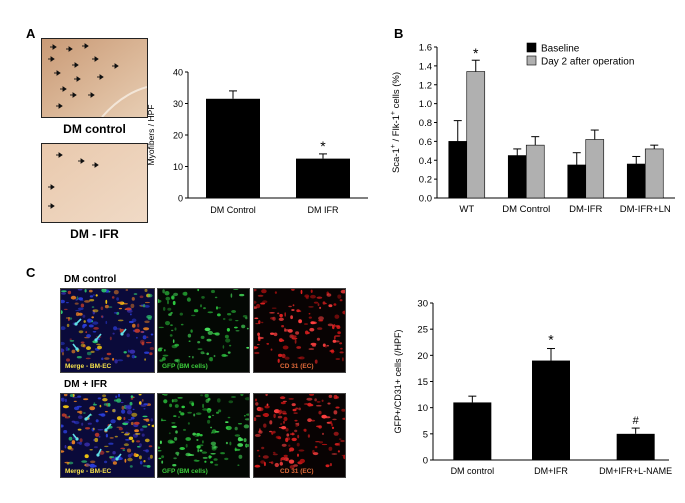  Describe the element at coordinates (95, 78) in the screenshot. I see `histology-image-dm-control-svg` at that location.